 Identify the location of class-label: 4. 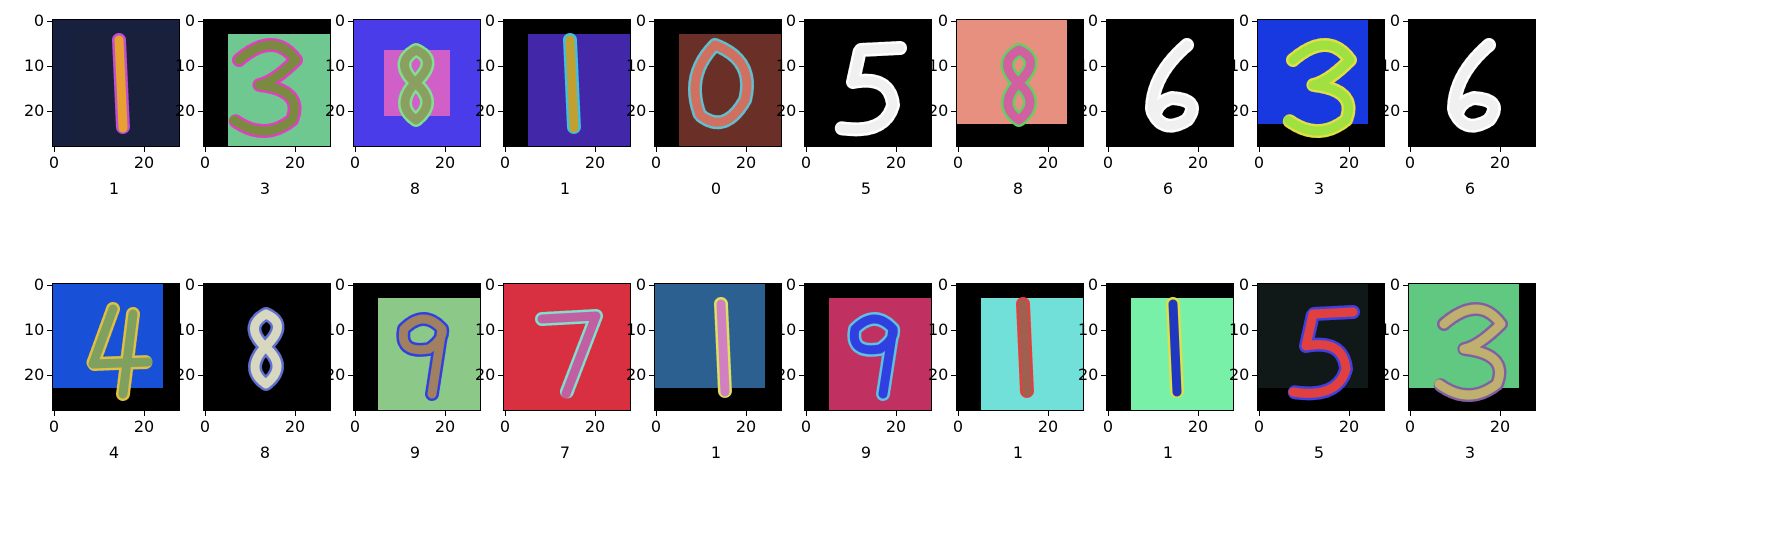
(114, 452).